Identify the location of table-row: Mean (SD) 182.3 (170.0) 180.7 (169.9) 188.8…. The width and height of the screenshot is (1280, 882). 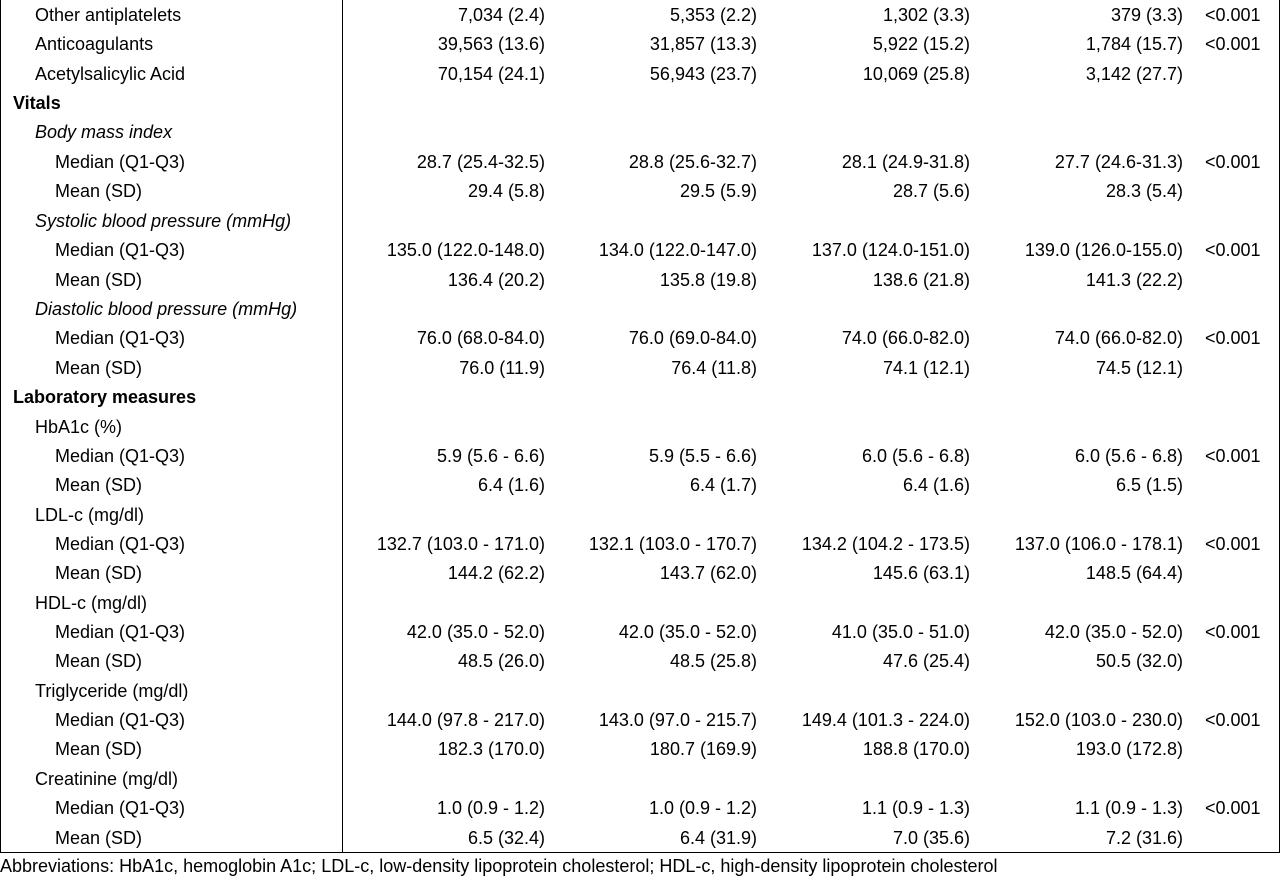
(640, 753).